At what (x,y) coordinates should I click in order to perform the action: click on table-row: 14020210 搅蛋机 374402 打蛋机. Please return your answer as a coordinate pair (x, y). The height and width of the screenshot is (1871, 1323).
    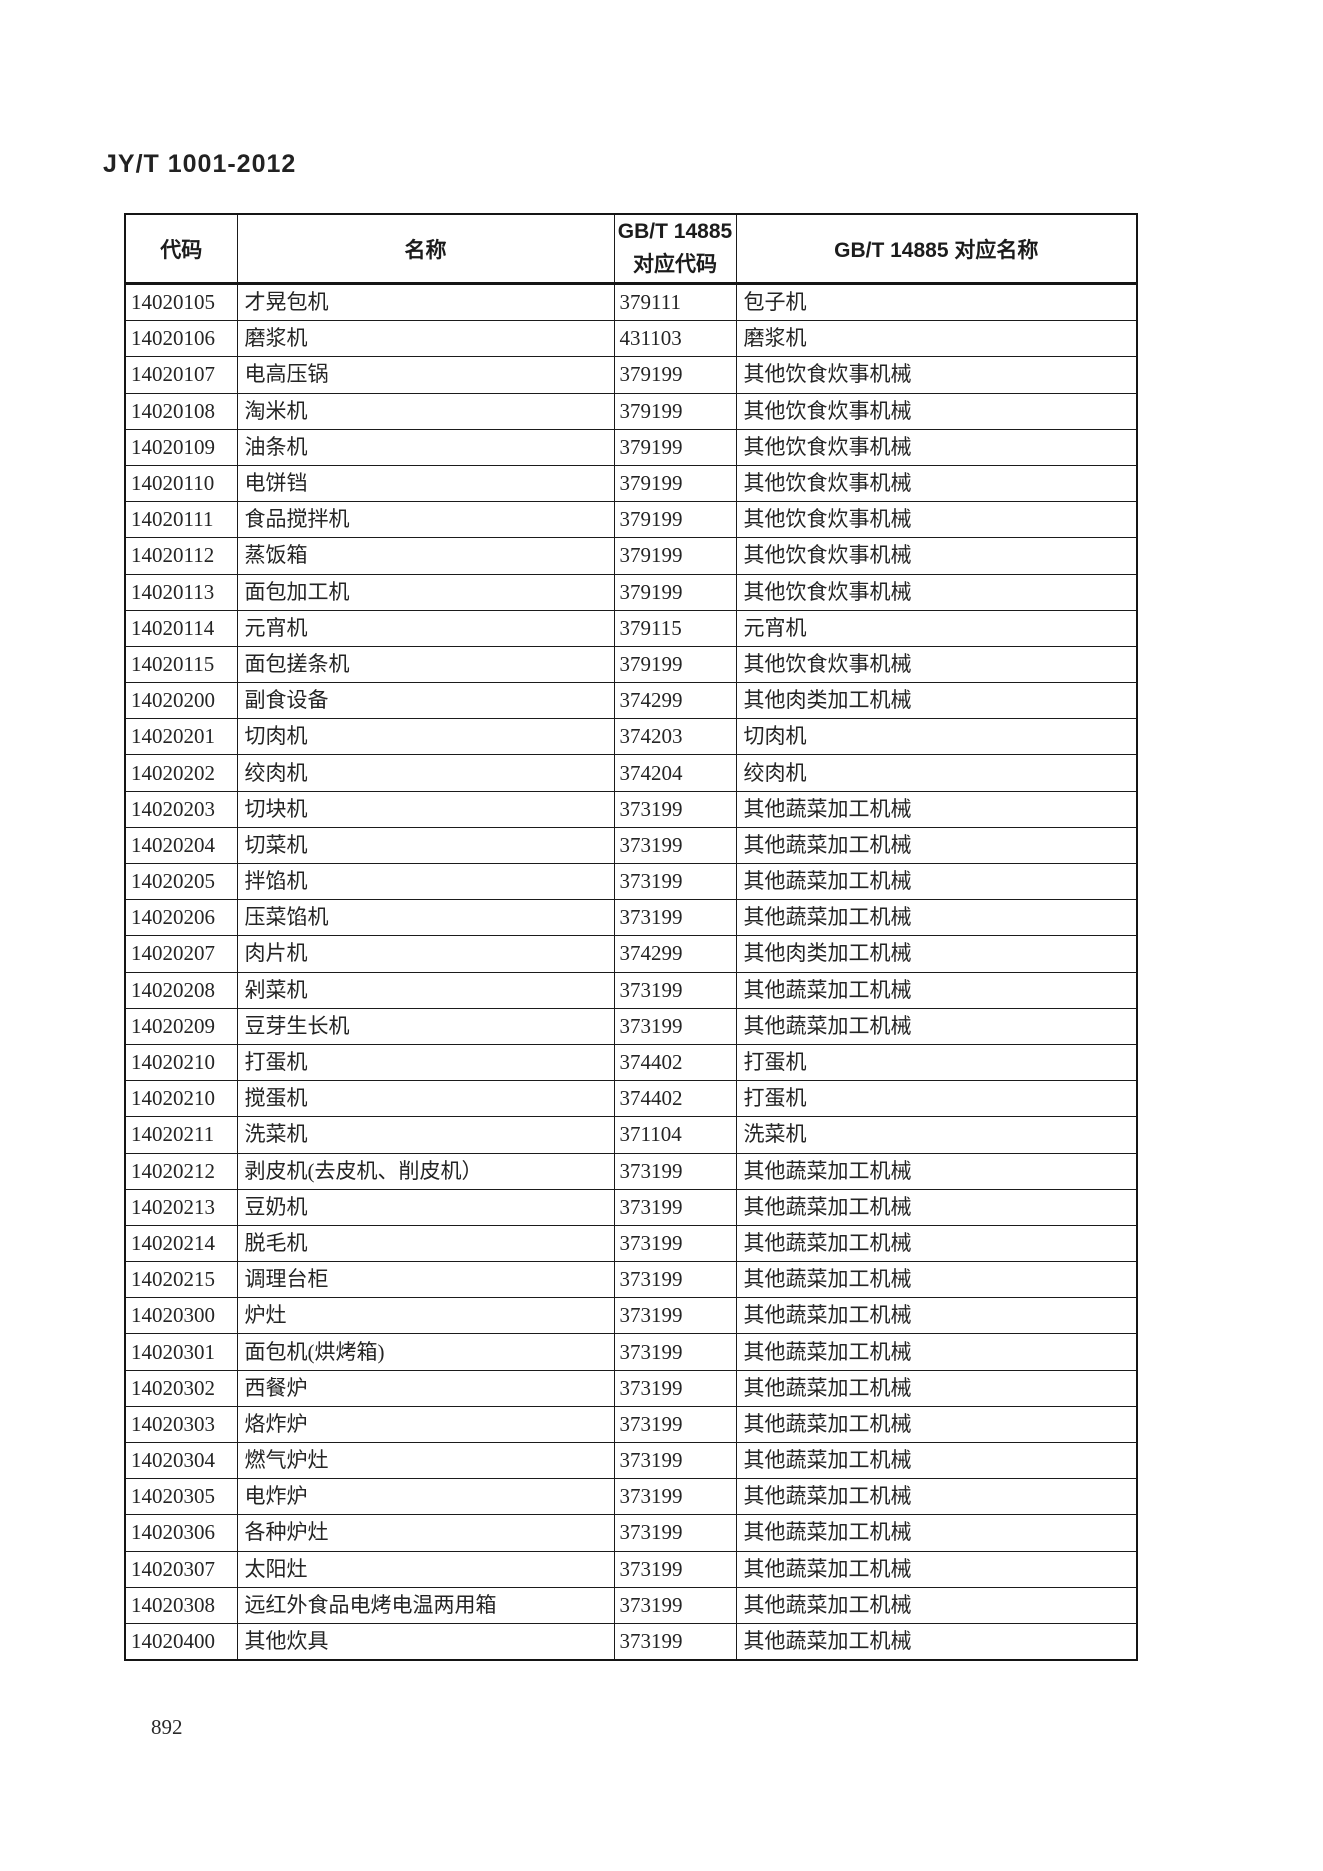
    Looking at the image, I should click on (631, 1099).